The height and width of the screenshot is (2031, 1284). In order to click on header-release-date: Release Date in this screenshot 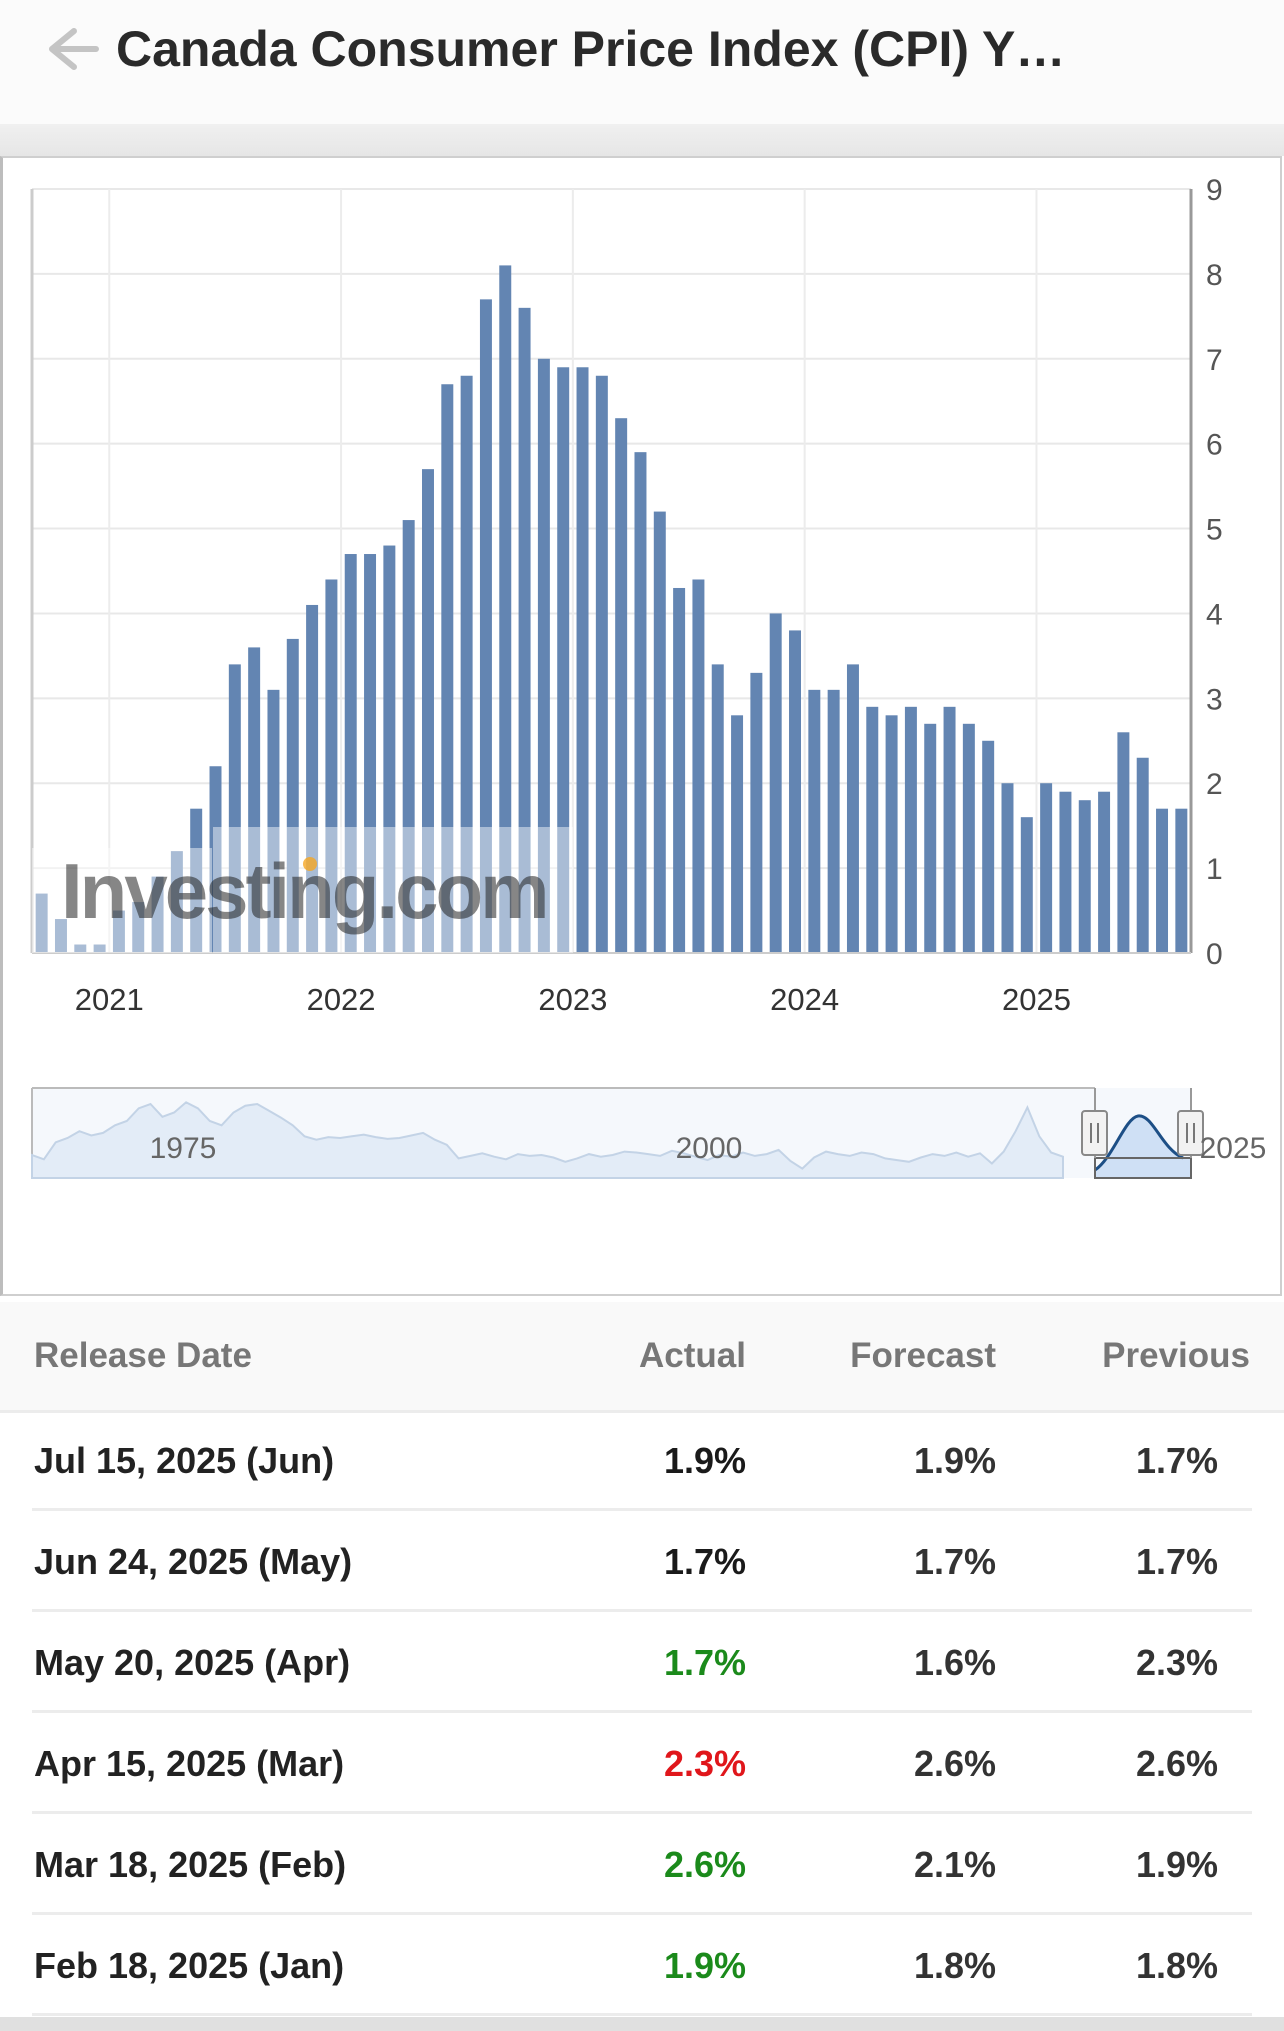, I will do `click(143, 1355)`.